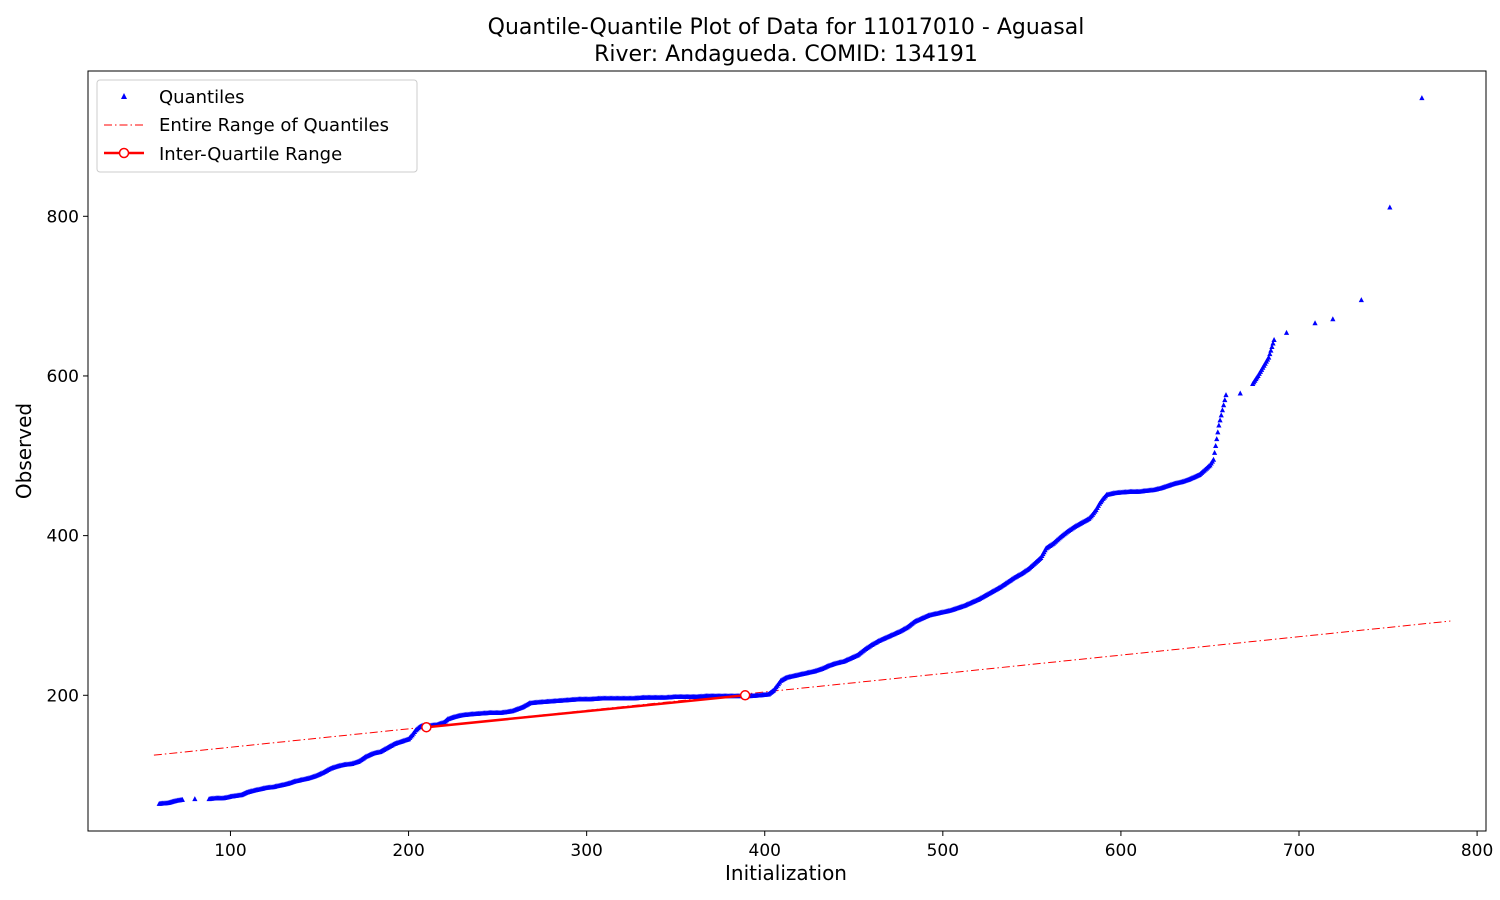 This screenshot has width=1500, height=900. Describe the element at coordinates (24, 451) in the screenshot. I see `y-axis-label: Observed` at that location.